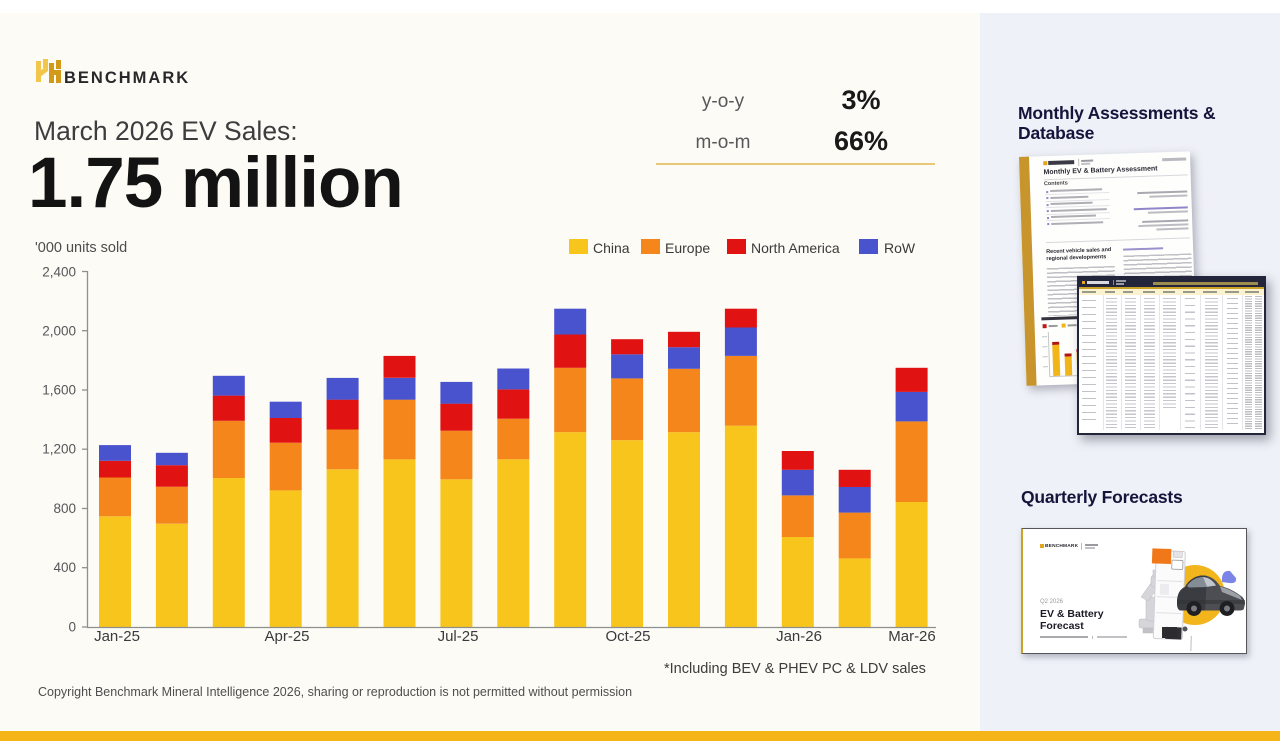  Describe the element at coordinates (64, 508) in the screenshot. I see `svg-text: 800` at that location.